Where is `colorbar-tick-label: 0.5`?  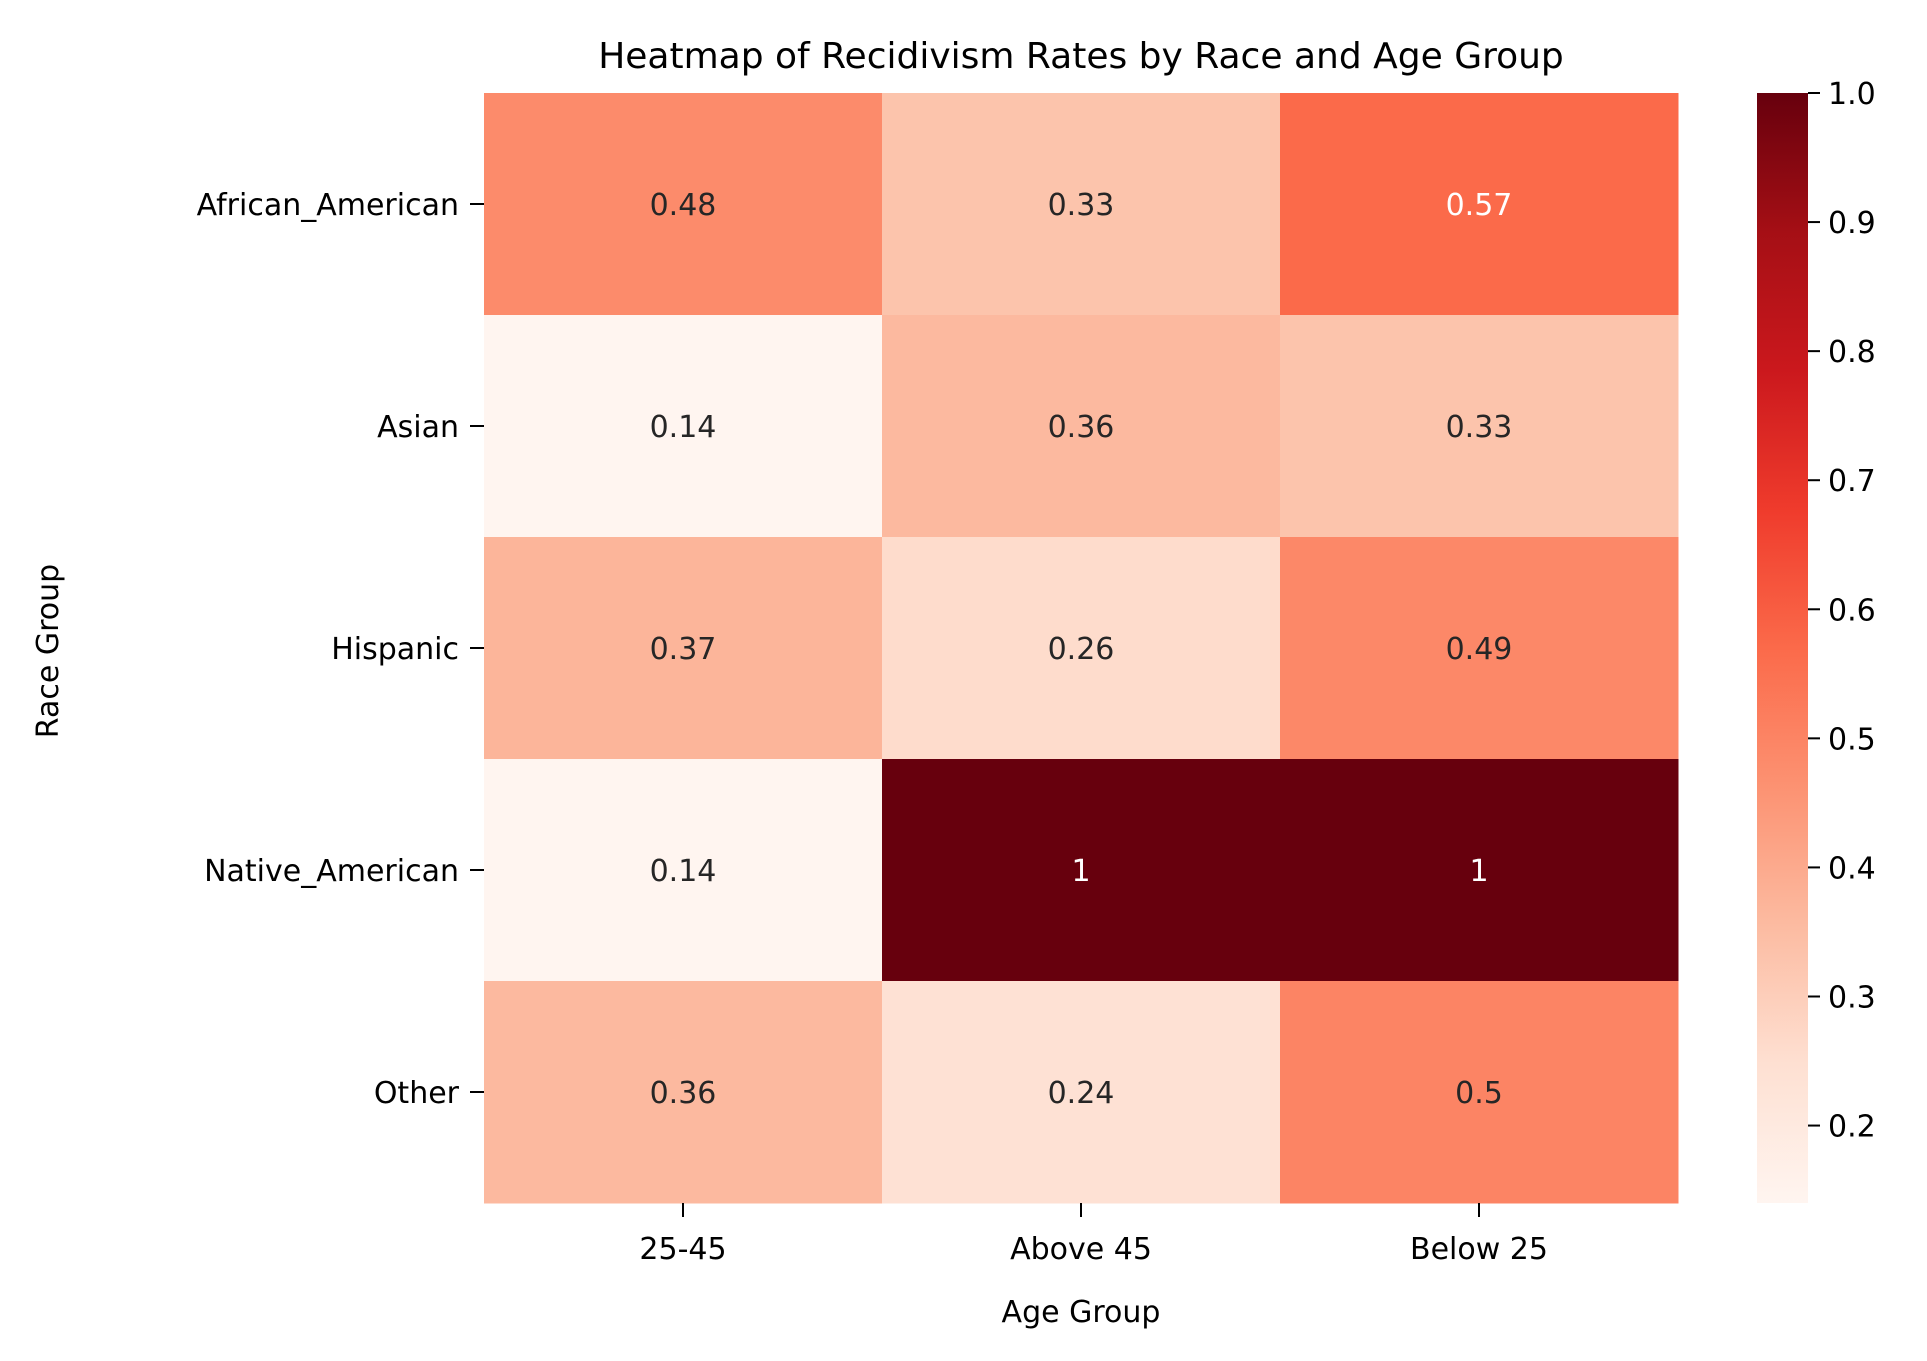
colorbar-tick-label: 0.5 is located at coordinates (1852, 739).